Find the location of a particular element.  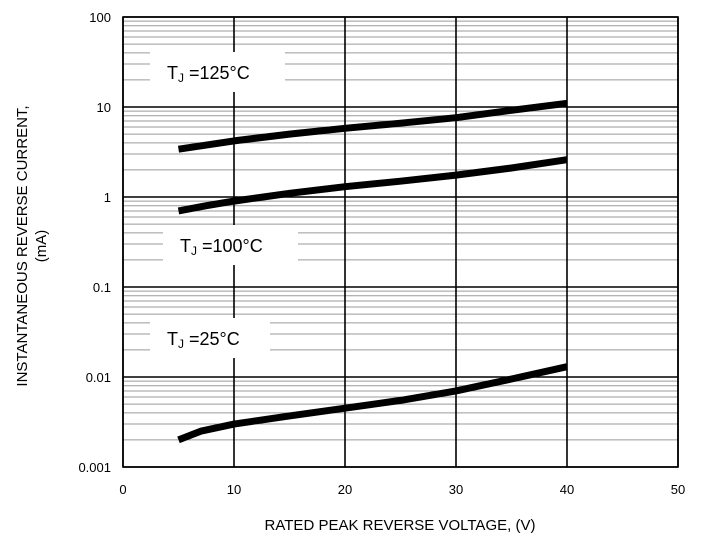

x-tick-label: 10 is located at coordinates (234, 489).